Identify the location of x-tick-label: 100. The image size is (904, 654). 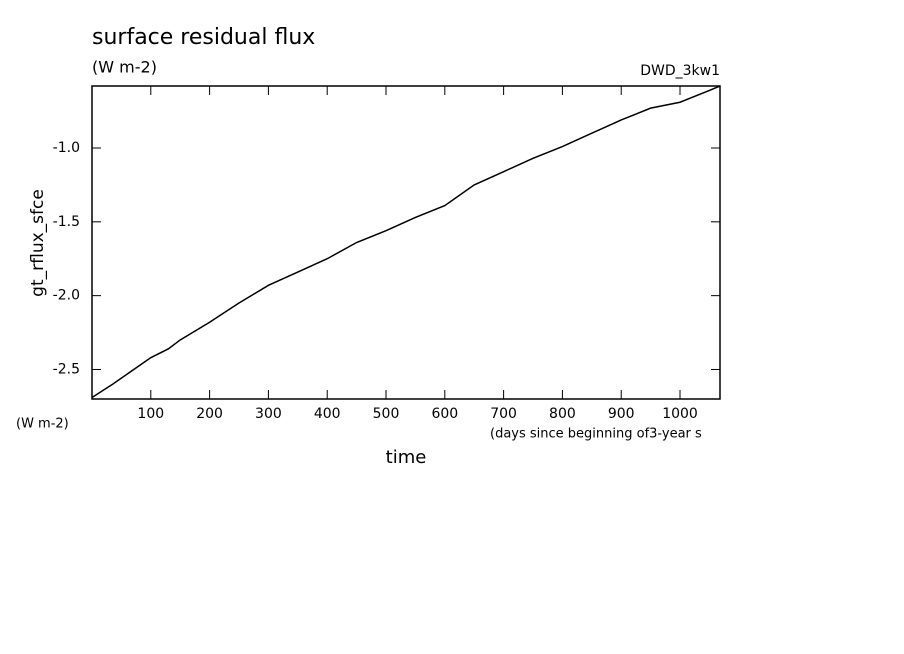
(150, 414).